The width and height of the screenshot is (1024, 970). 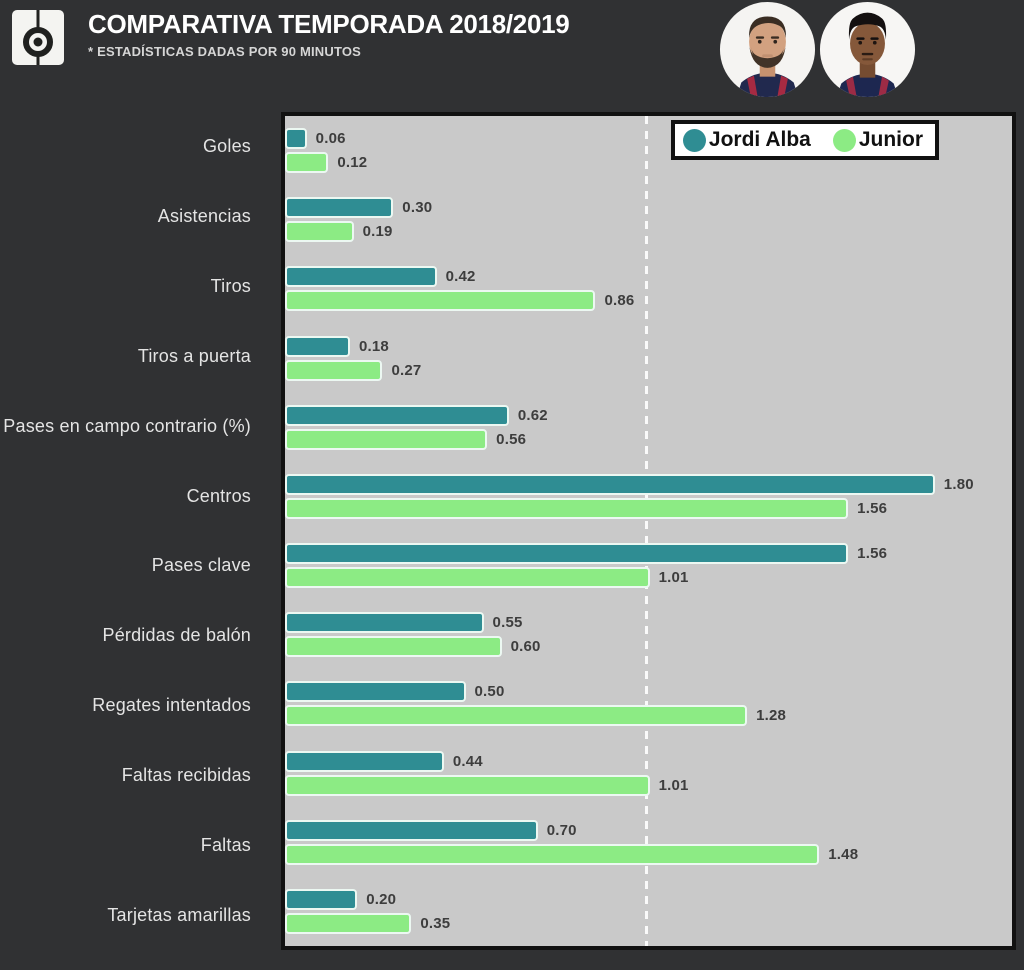 I want to click on bar-value: 0.35, so click(x=435, y=923).